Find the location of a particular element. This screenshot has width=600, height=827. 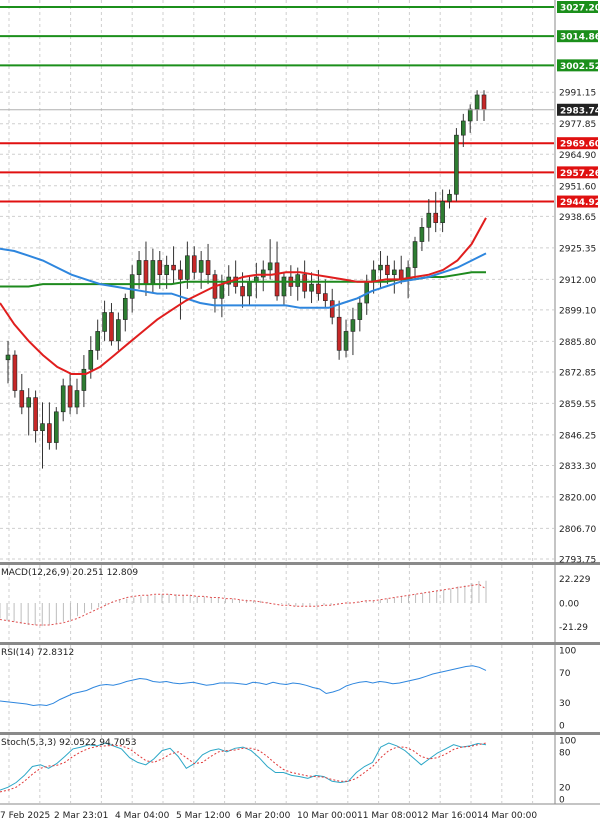

current-price-label: 2983.74 is located at coordinates (580, 111).